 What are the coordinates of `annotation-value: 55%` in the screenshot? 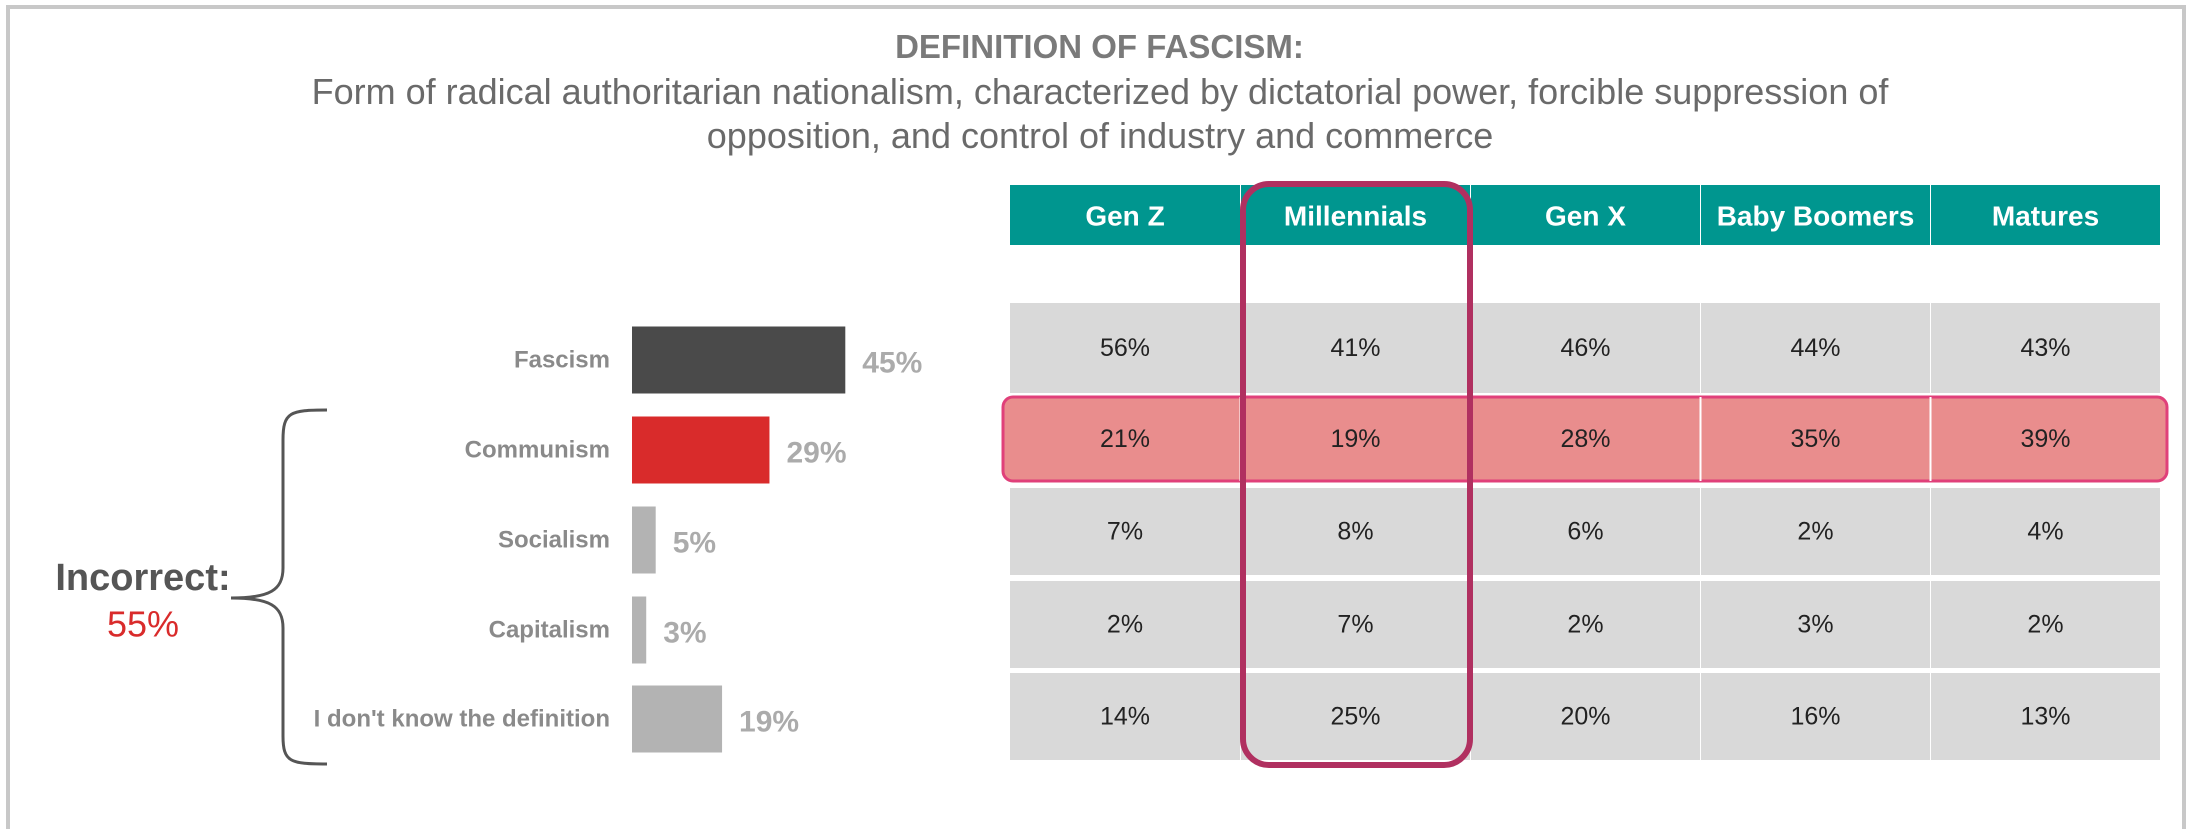 It's located at (143, 624).